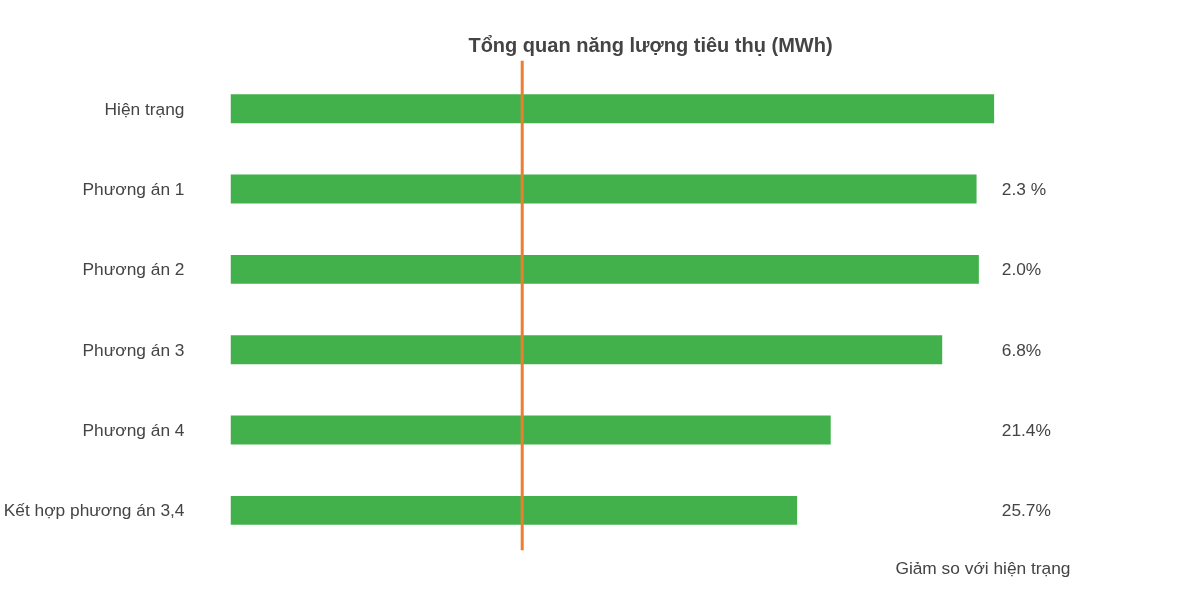  I want to click on text: 2.3 %, so click(1024, 189).